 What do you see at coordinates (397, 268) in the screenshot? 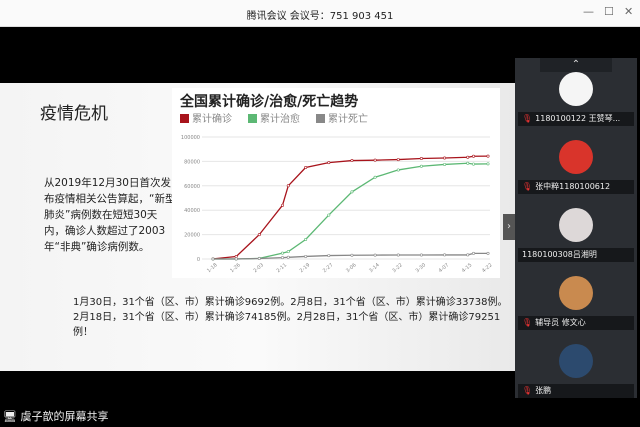
I see `x-tick-label: 3-22` at bounding box center [397, 268].